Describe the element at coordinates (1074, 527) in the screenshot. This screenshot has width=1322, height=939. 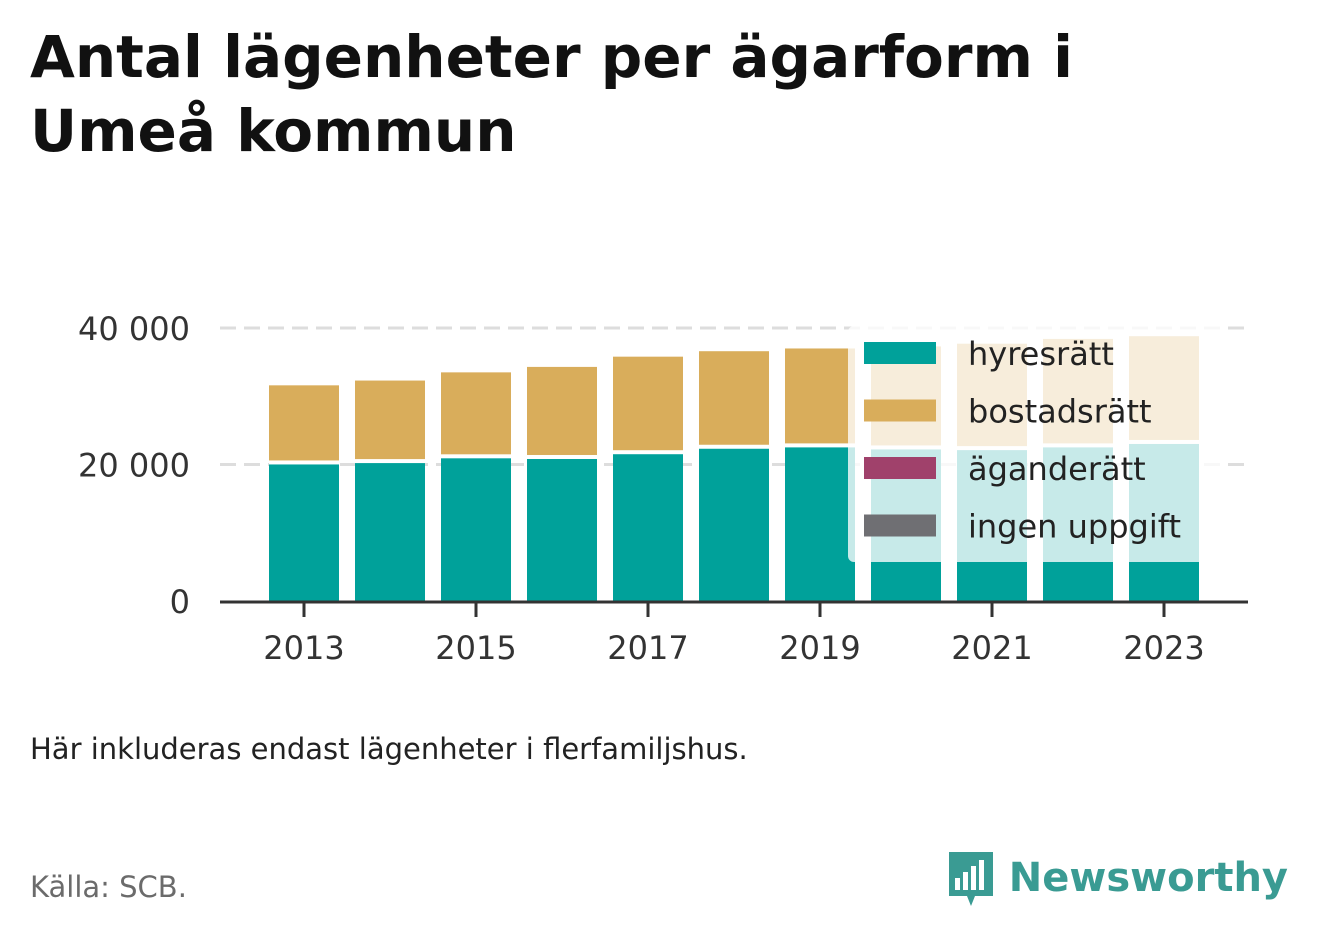
I see `legend-label: ingen uppgift` at that location.